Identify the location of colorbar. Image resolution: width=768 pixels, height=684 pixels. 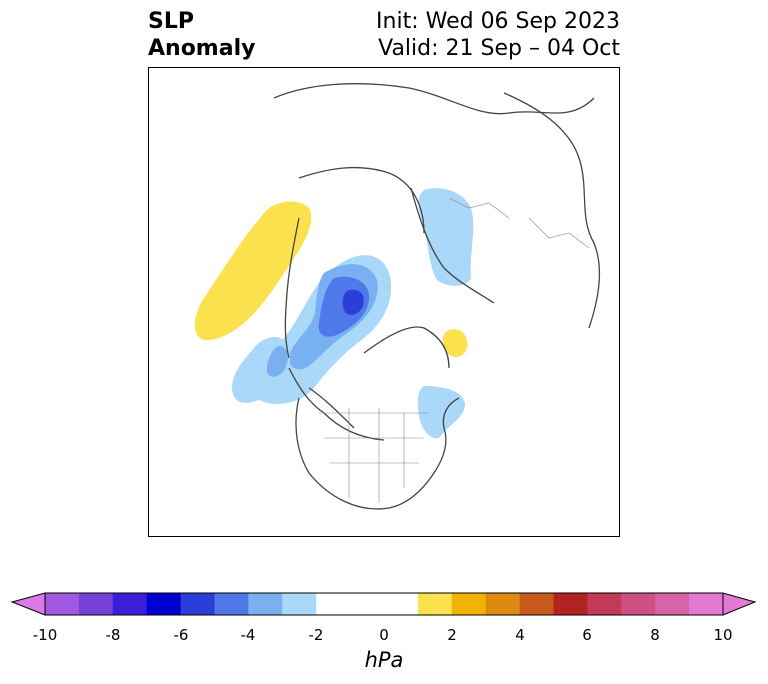
(383, 604).